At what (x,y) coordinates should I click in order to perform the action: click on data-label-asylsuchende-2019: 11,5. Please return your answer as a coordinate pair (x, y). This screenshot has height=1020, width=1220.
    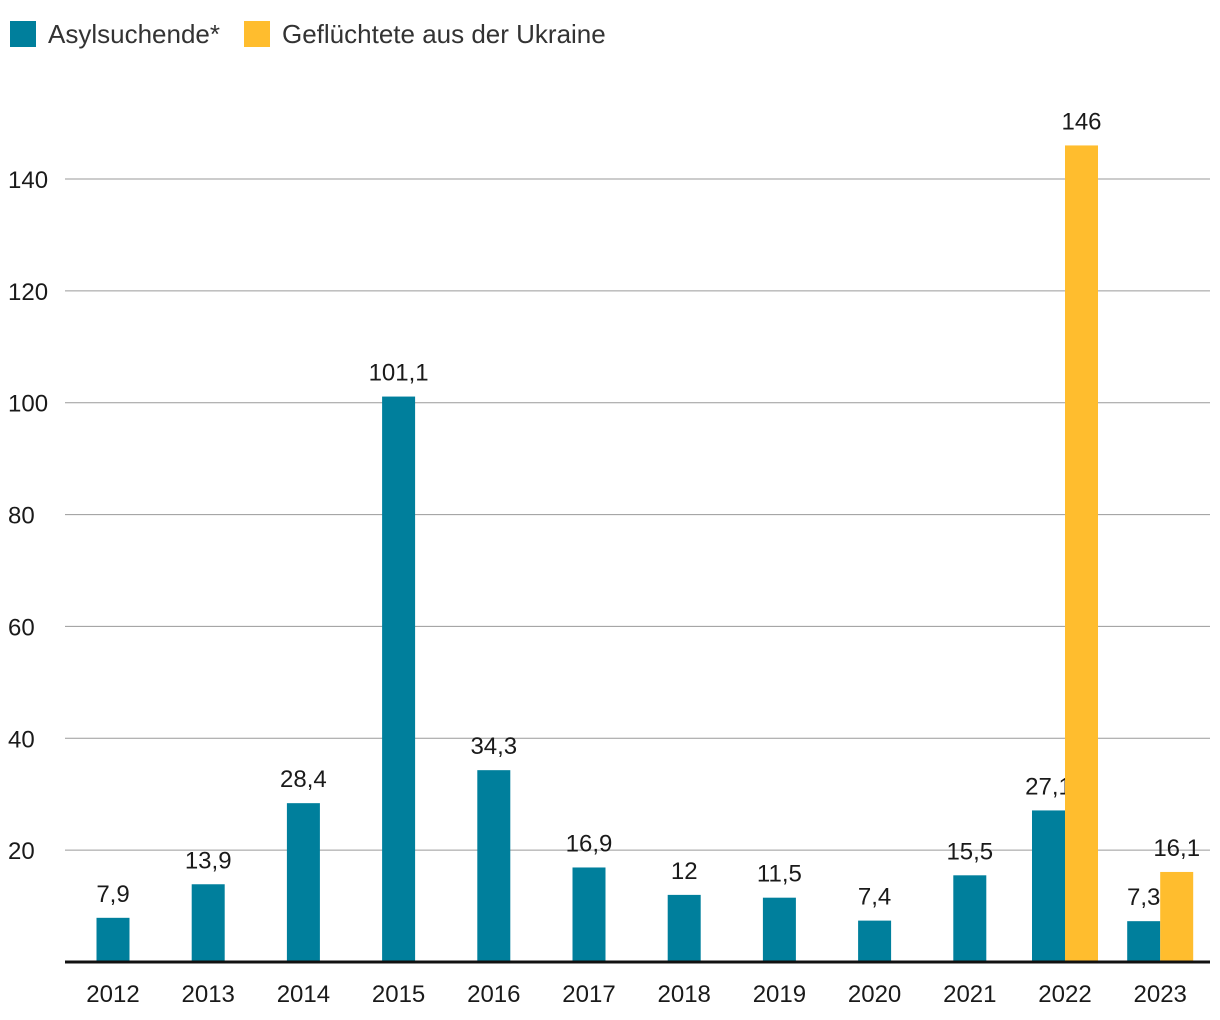
    Looking at the image, I should click on (779, 874).